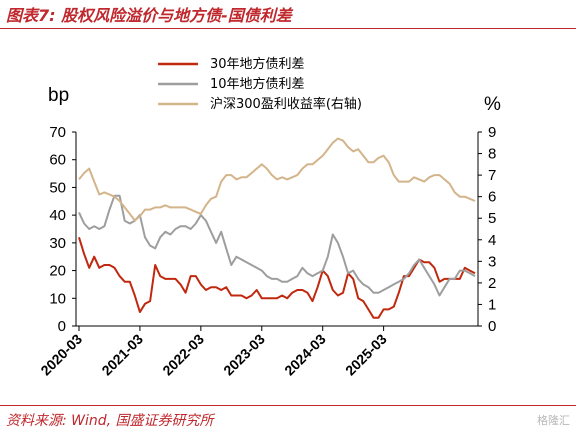  I want to click on x-tick-label: 2022-03, so click(183, 355).